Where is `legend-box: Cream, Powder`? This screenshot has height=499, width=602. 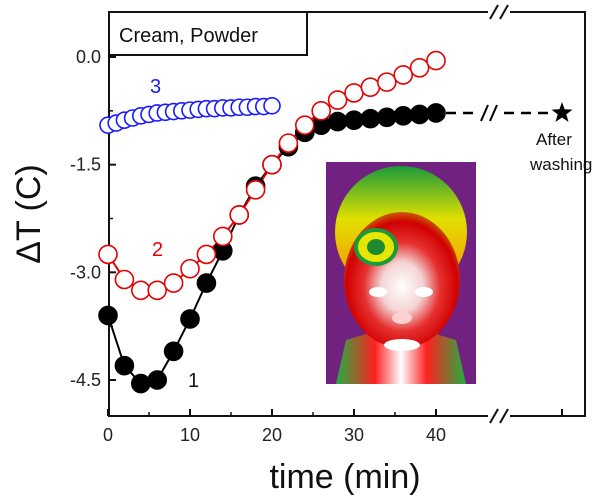
legend-box: Cream, Powder is located at coordinates (208, 33).